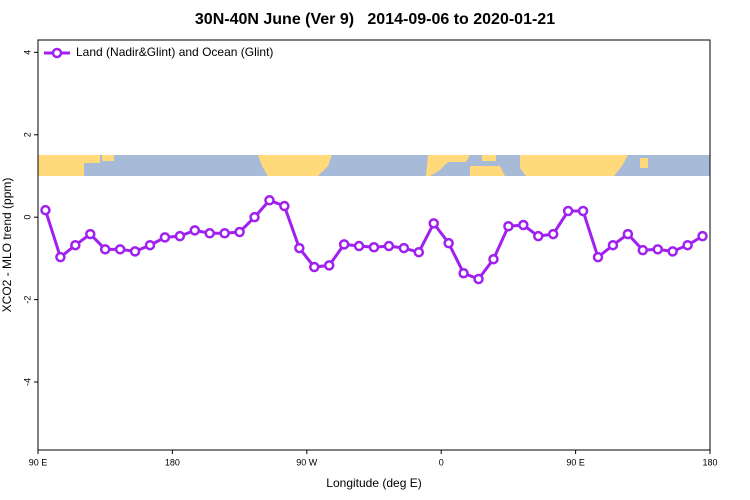 The height and width of the screenshot is (500, 750). I want to click on legend-marker, so click(57, 53).